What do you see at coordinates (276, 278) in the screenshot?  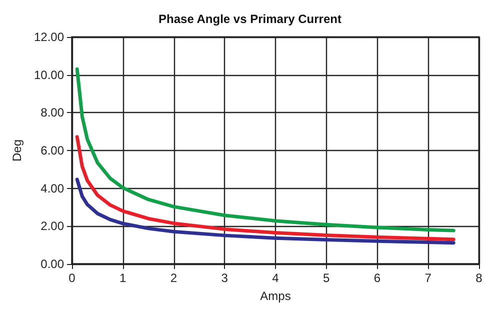 I see `x-tick-label: 4` at bounding box center [276, 278].